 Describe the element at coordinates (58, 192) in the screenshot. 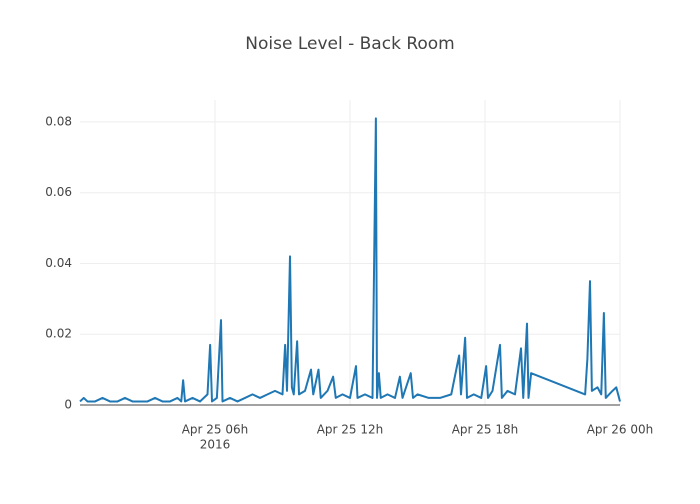

I see `y-tick-label: 0.06` at that location.